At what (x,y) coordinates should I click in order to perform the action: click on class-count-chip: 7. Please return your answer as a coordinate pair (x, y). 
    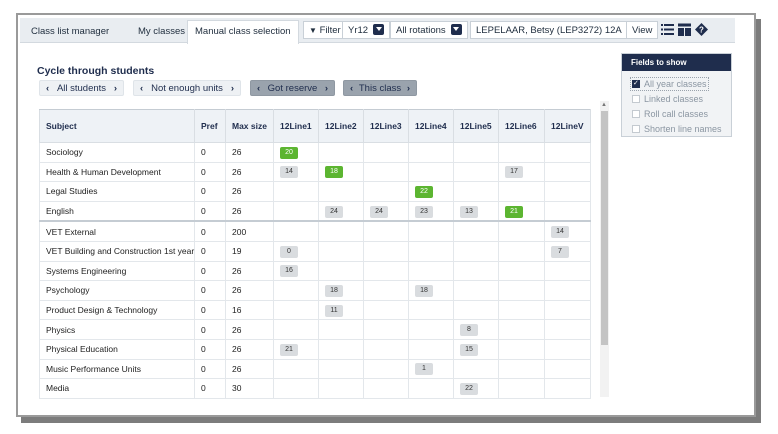
    Looking at the image, I should click on (560, 251).